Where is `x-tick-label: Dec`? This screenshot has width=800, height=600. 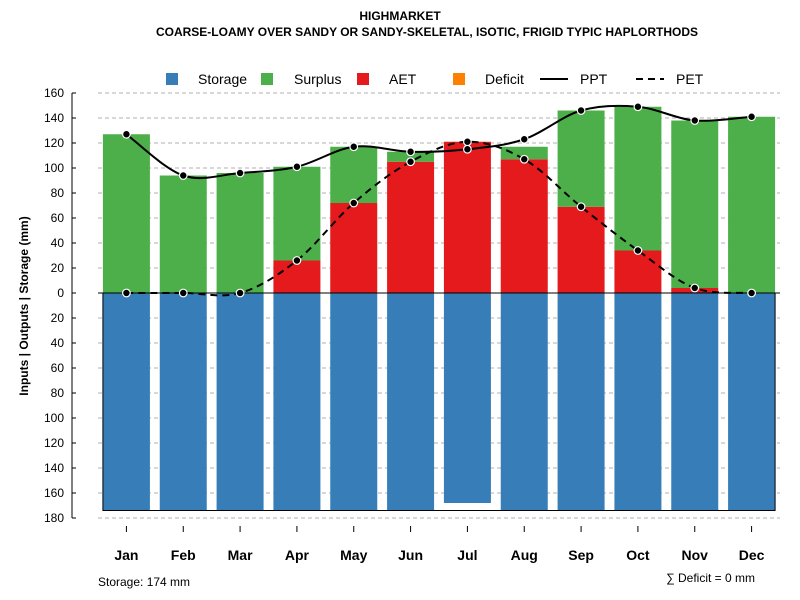
x-tick-label: Dec is located at coordinates (752, 555).